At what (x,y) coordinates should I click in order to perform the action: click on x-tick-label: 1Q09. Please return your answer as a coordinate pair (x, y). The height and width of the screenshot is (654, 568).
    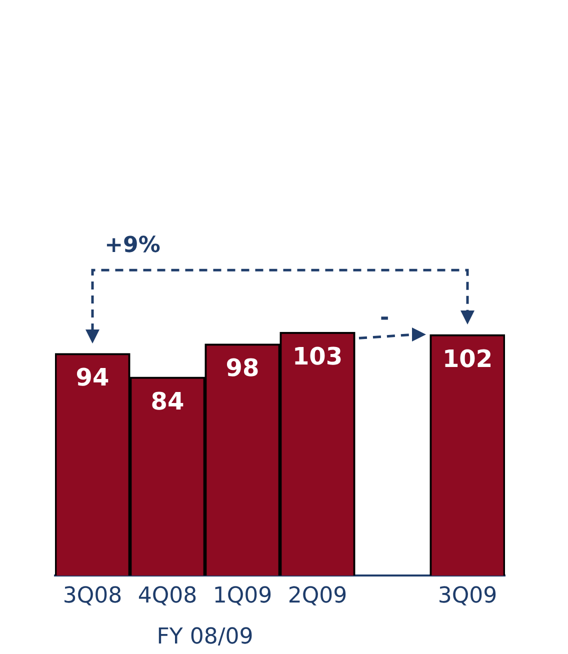
    Looking at the image, I should click on (242, 596).